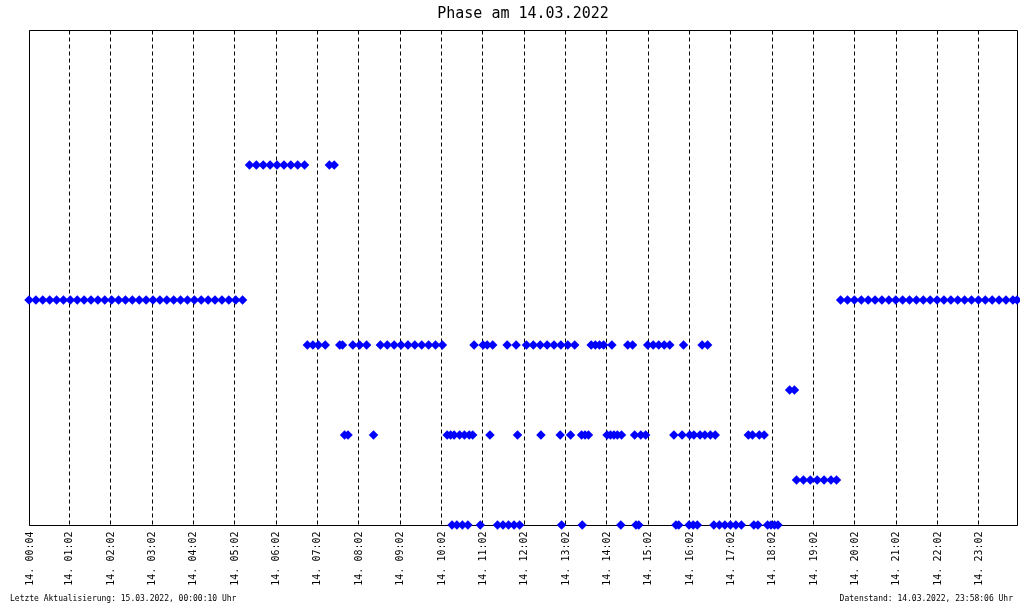 This screenshot has width=1020, height=606. Describe the element at coordinates (937, 558) in the screenshot. I see `x-tick-label: 14. 22:02` at that location.